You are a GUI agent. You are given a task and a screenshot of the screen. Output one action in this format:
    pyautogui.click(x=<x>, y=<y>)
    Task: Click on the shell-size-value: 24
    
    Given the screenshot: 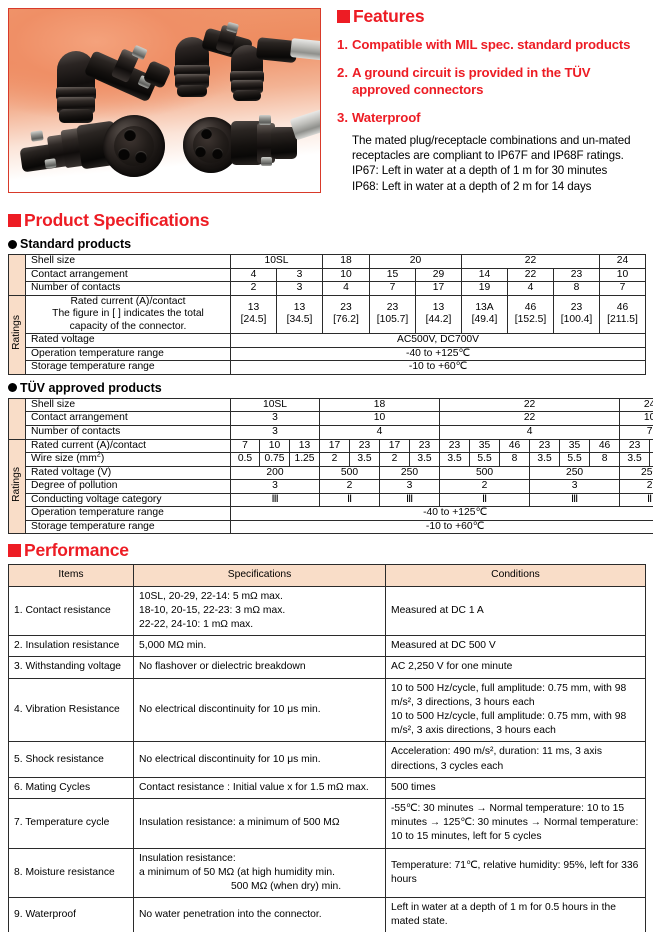 What is the action you would take?
    pyautogui.click(x=636, y=405)
    